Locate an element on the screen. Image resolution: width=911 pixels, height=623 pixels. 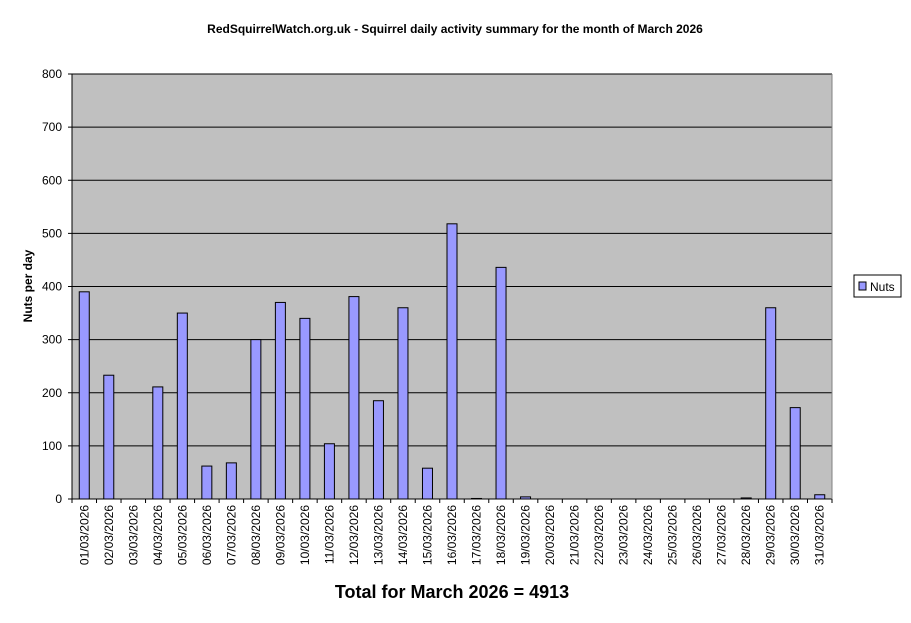
bar-04/03/2026 is located at coordinates (158, 443).